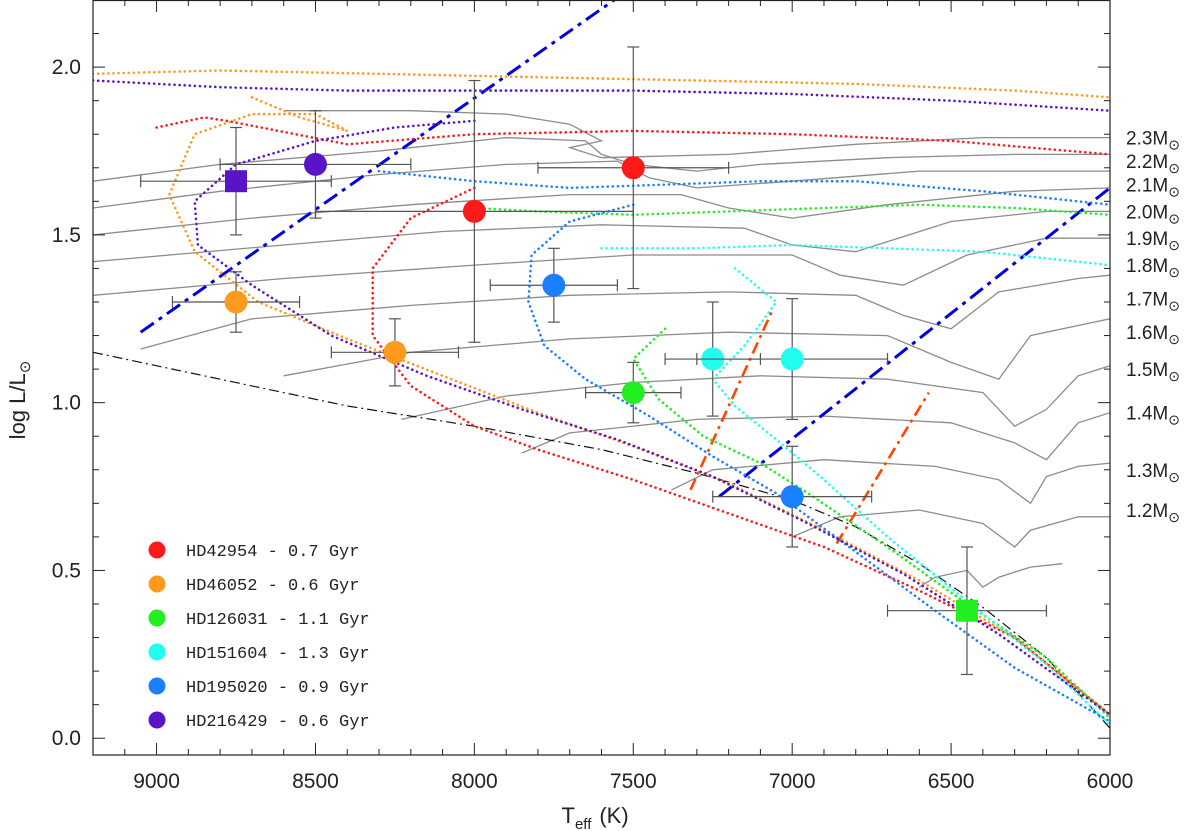 Image resolution: width=1200 pixels, height=831 pixels. I want to click on mass-label-4: 1.9M⊙, so click(1153, 241).